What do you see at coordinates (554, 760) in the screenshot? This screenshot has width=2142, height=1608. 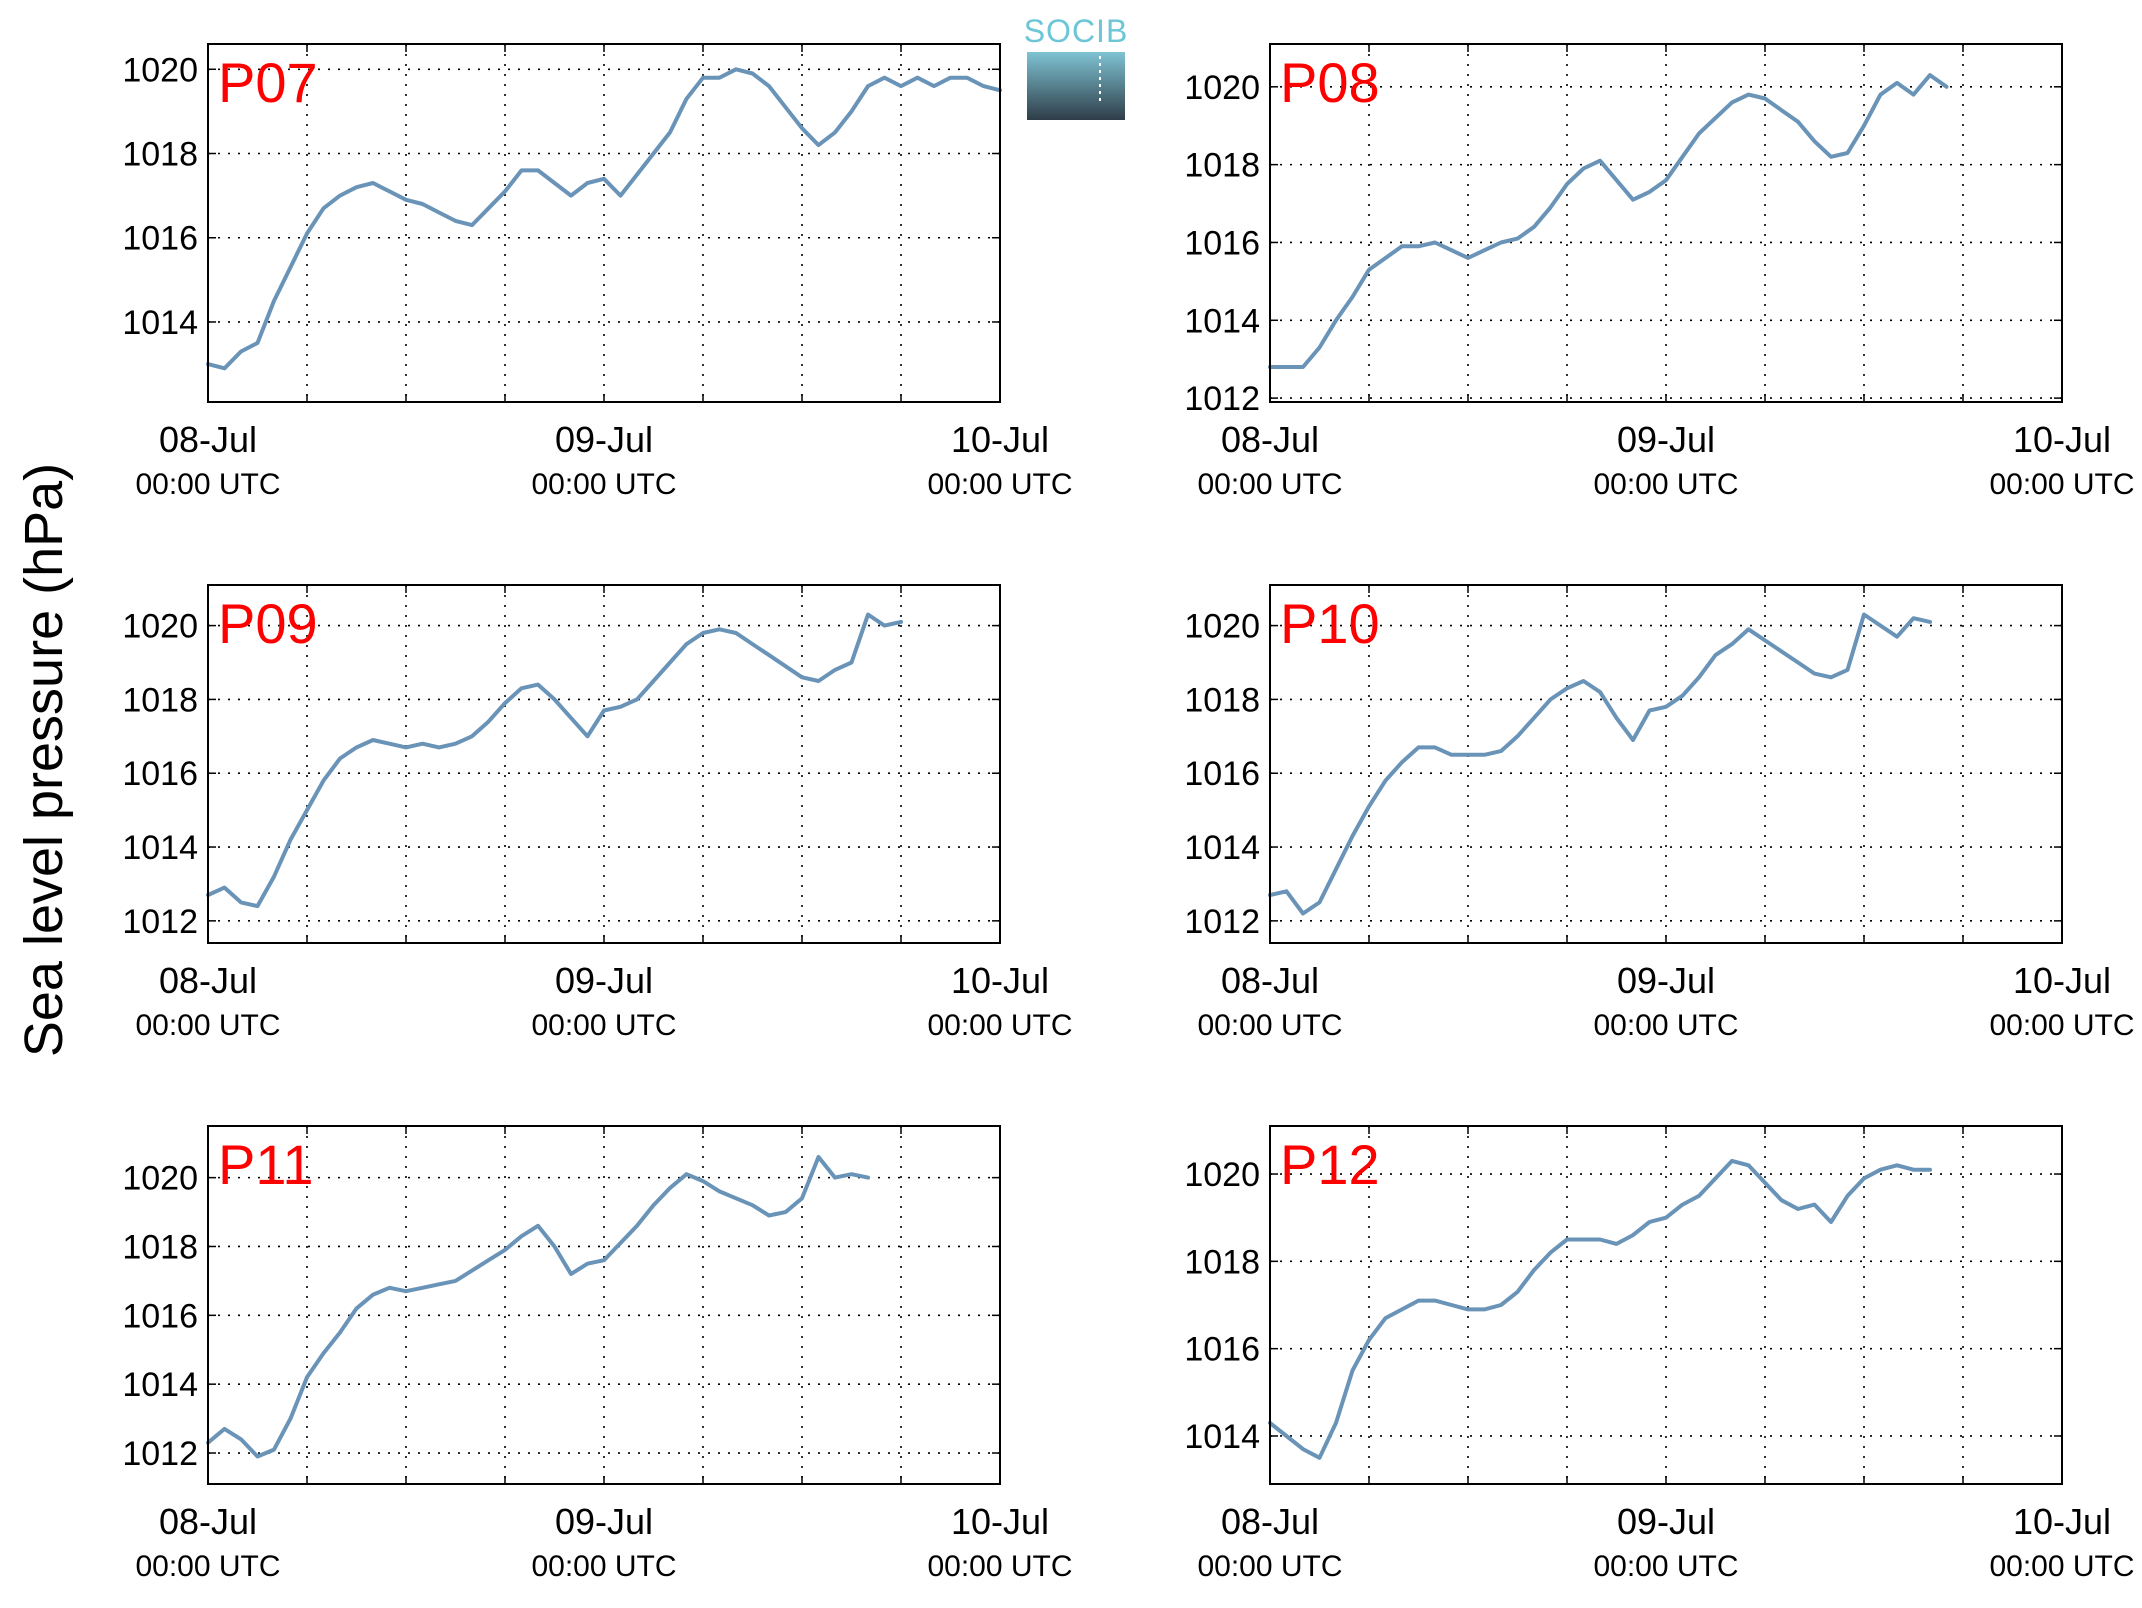 I see `series-line-p09` at bounding box center [554, 760].